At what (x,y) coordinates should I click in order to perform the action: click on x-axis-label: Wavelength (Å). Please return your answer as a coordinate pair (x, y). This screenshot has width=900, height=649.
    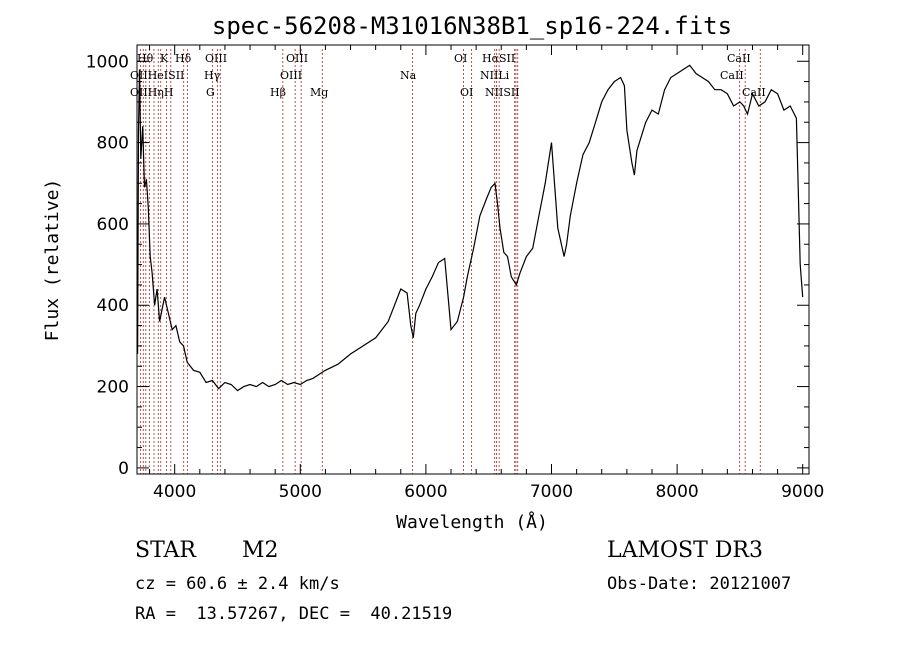
    Looking at the image, I should click on (472, 522).